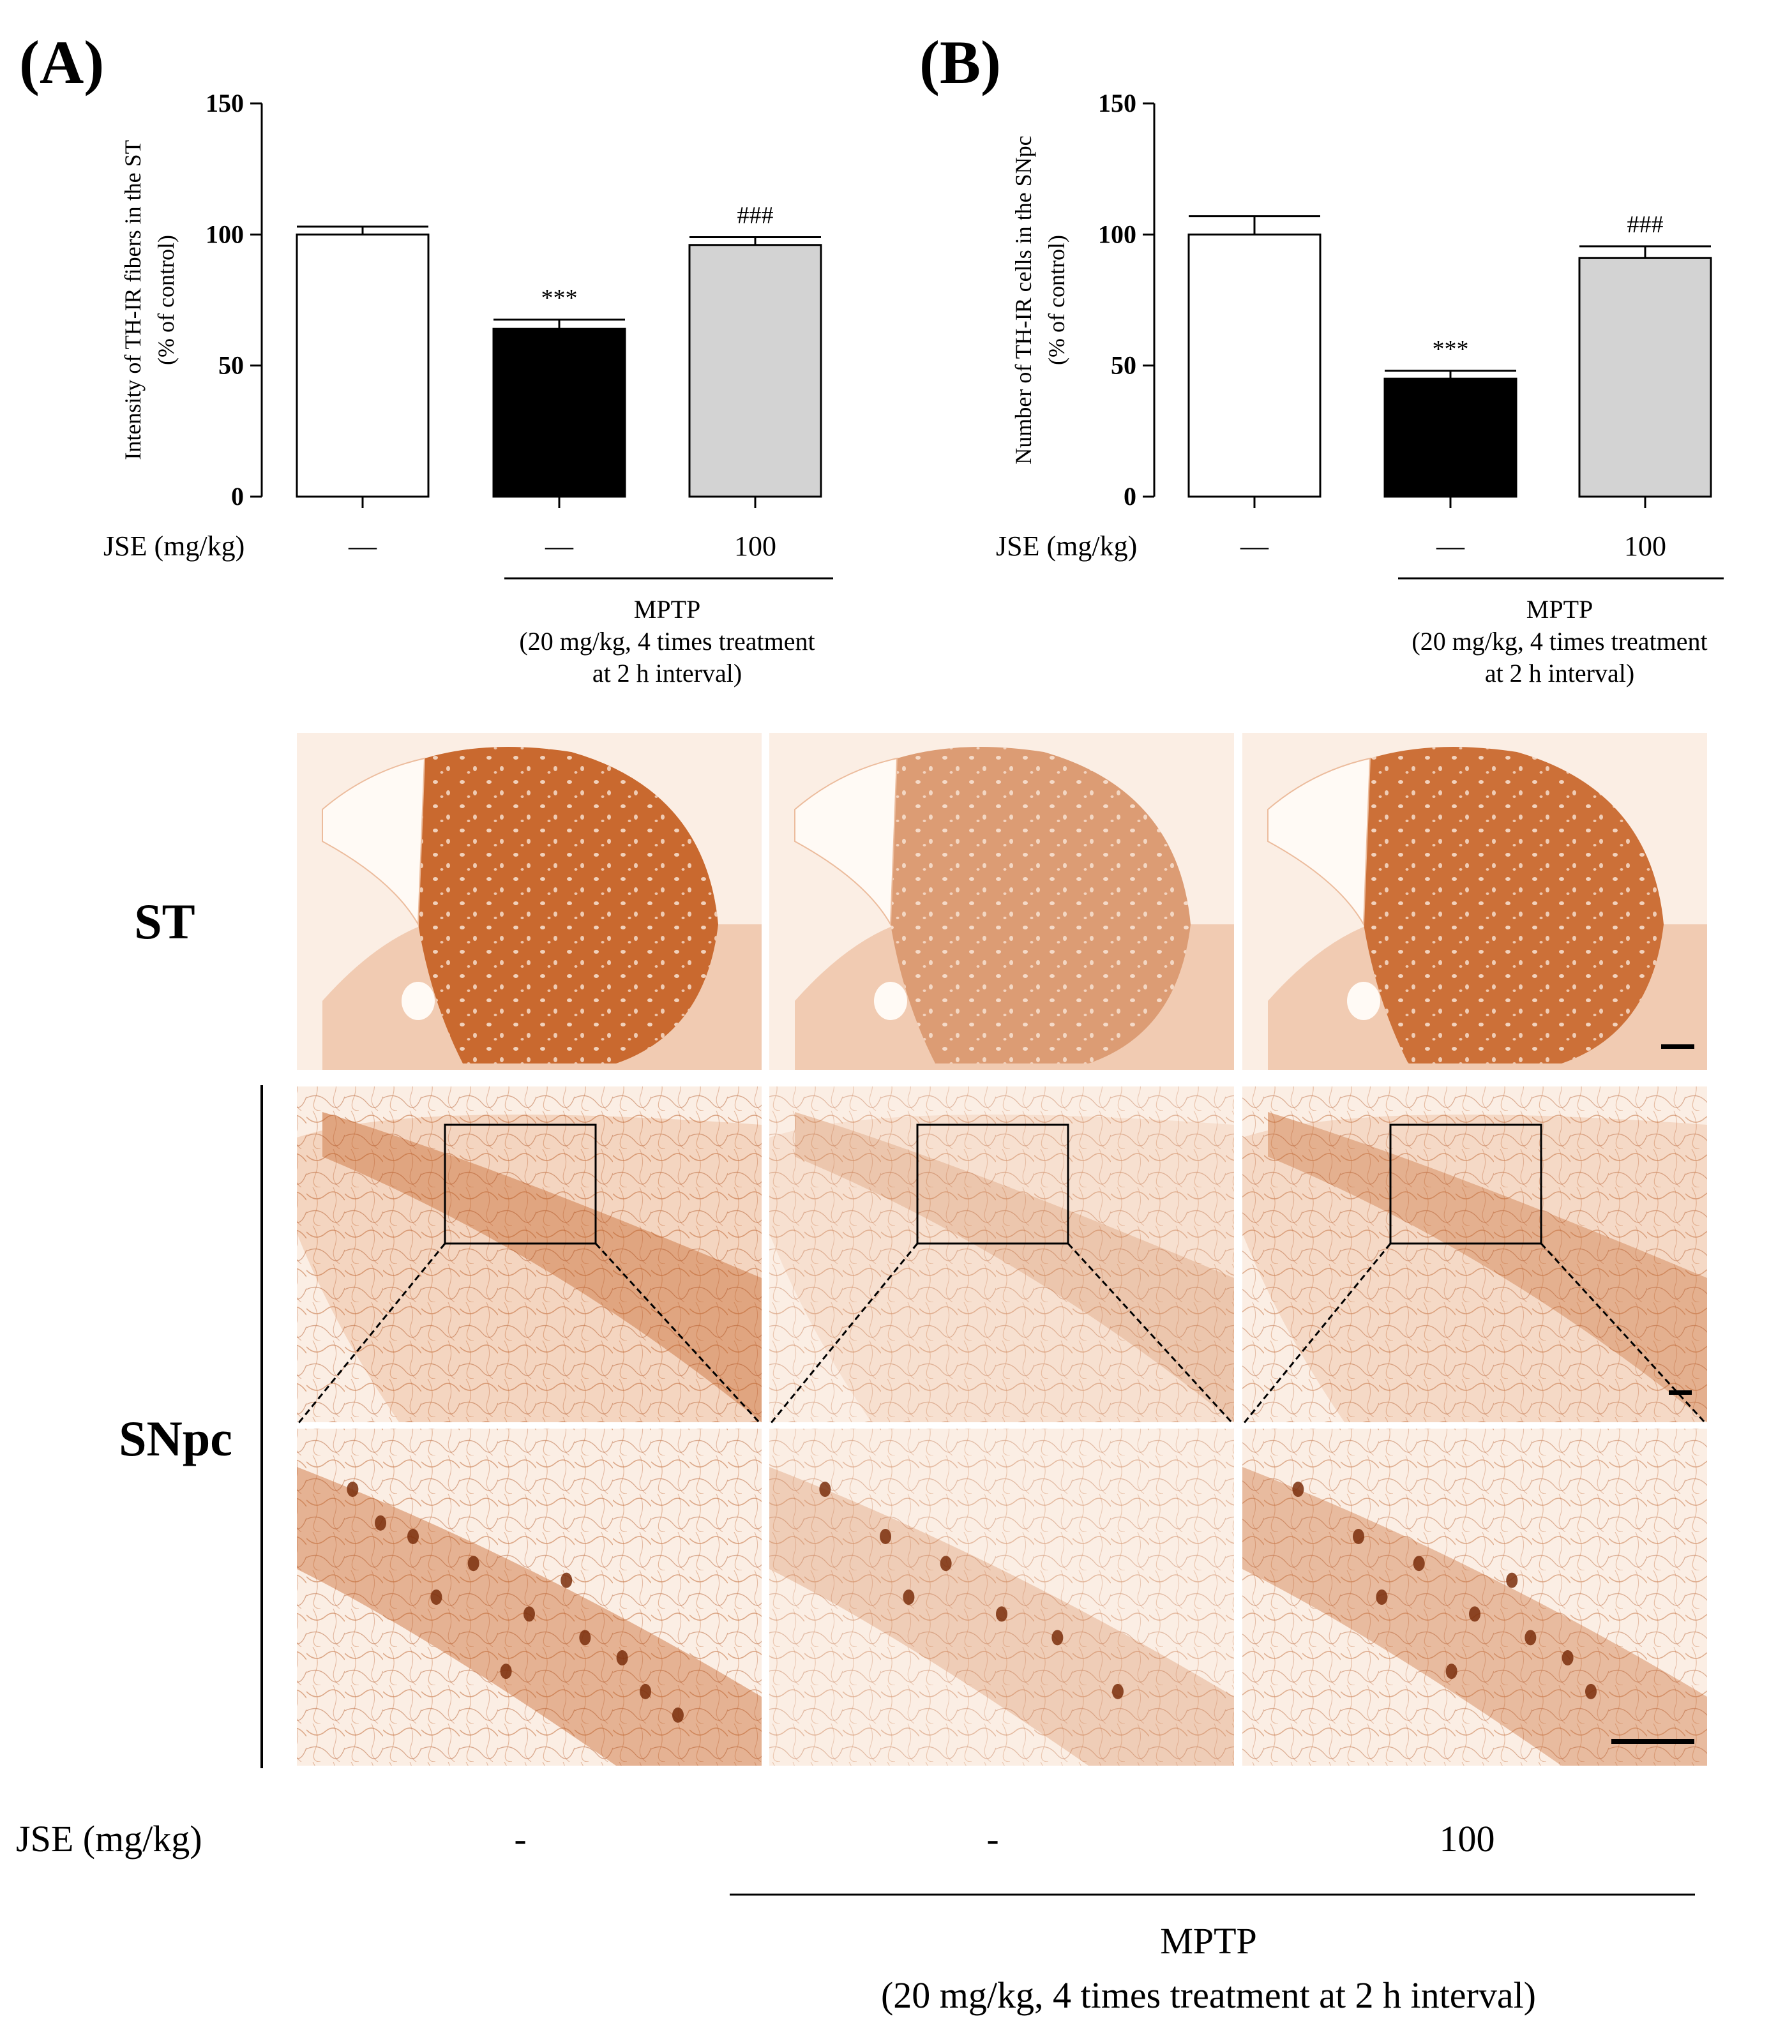  Describe the element at coordinates (234, 300) in the screenshot. I see `chart-a-y-ticks: 0 50 100 150` at that location.